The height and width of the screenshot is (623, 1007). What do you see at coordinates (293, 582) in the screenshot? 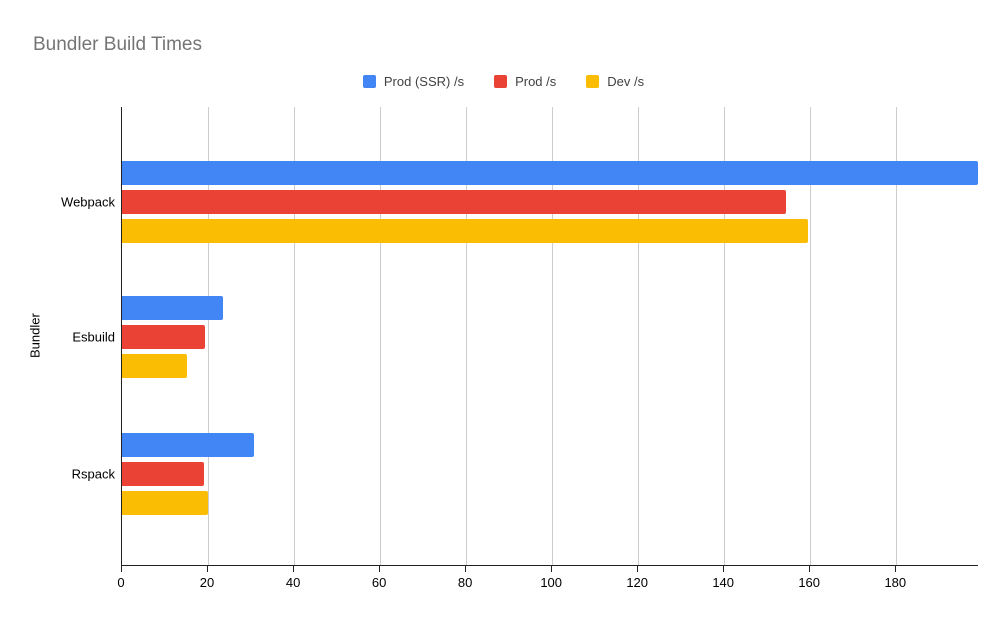
I see `x-tick-label-40: 40` at bounding box center [293, 582].